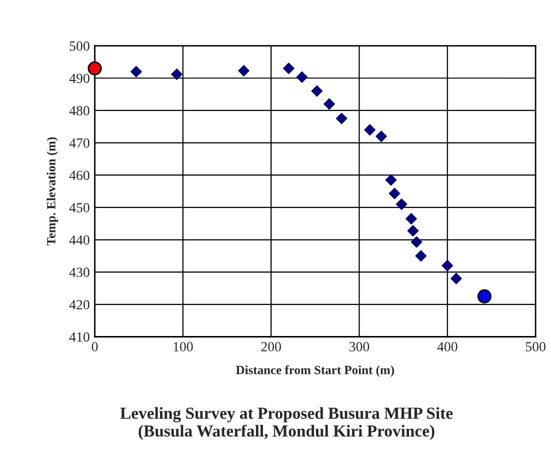  I want to click on y-tick-label: 430, so click(79, 273).